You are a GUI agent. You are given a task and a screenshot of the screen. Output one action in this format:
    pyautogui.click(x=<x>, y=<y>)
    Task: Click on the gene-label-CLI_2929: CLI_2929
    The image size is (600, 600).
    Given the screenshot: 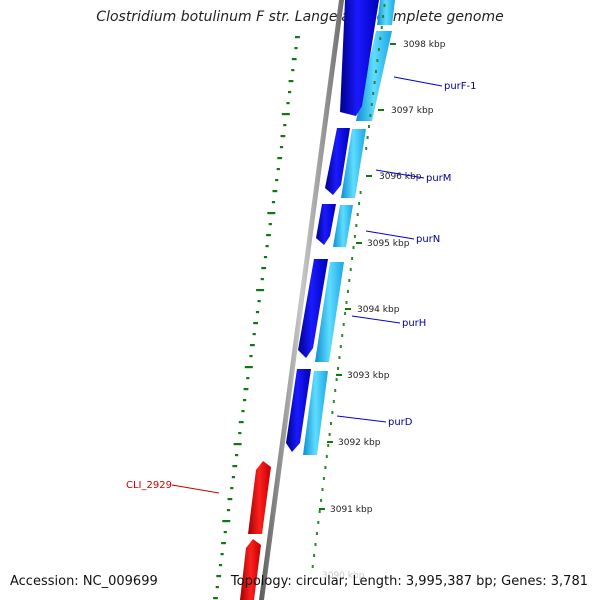 What is the action you would take?
    pyautogui.click(x=149, y=485)
    